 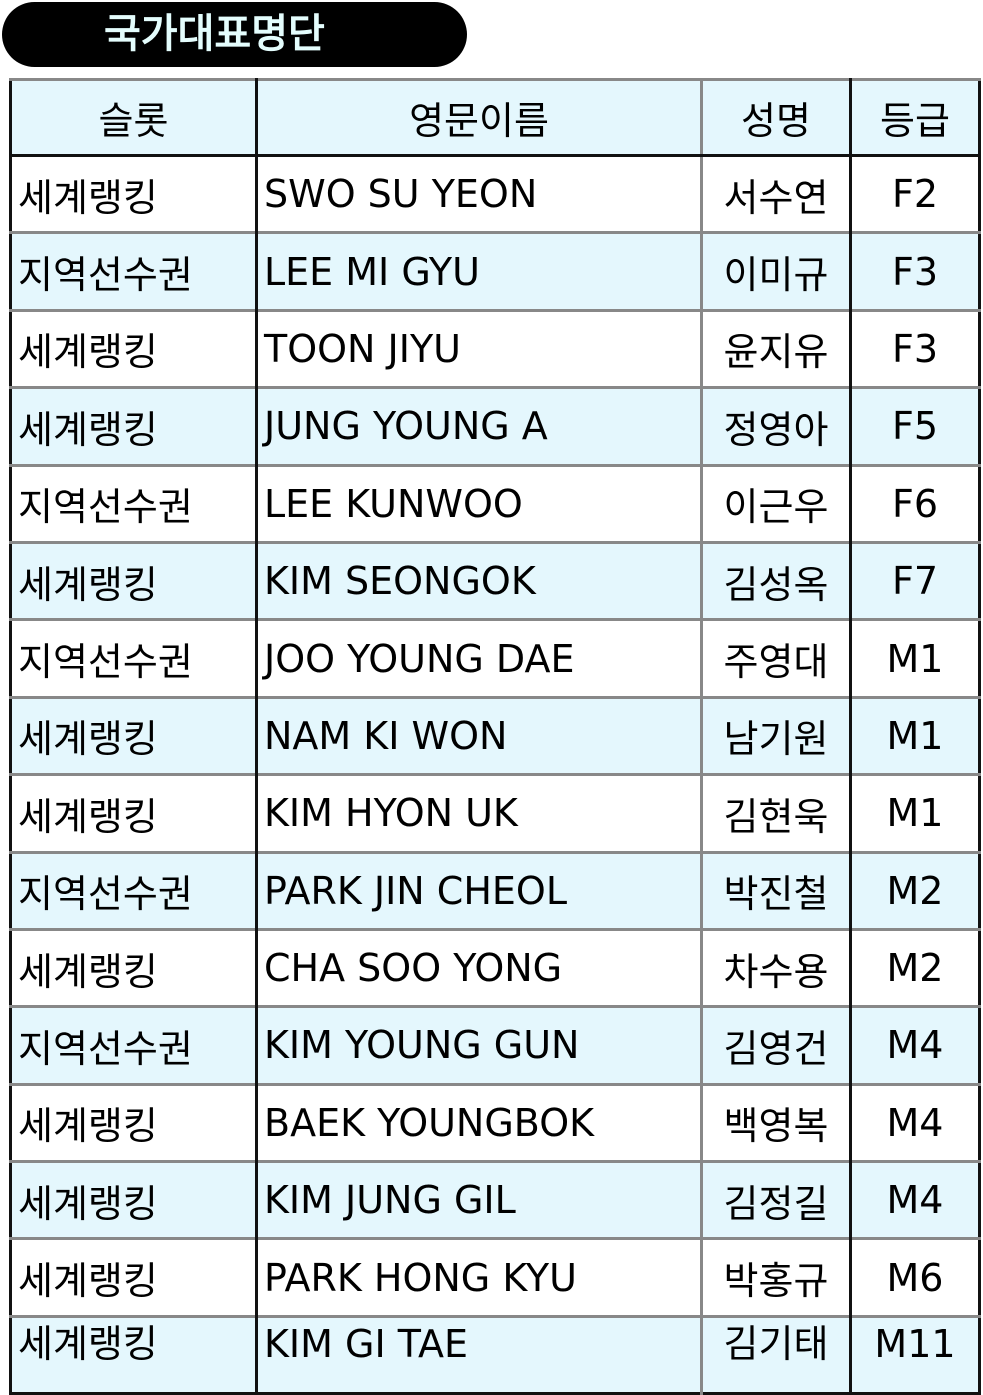 What do you see at coordinates (479, 1122) in the screenshot?
I see `english-name-cell: BAEK YOUNGBOK` at bounding box center [479, 1122].